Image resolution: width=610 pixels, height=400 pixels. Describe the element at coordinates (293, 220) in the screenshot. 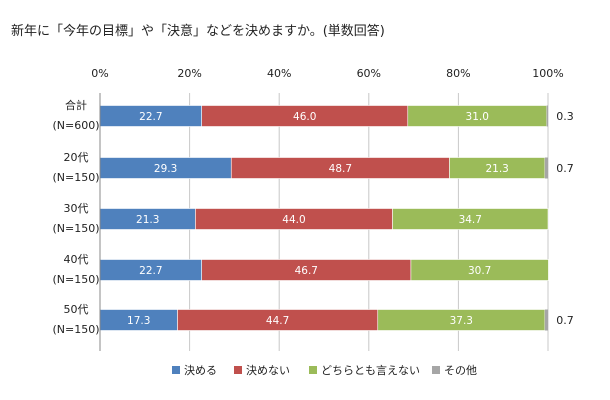

I see `data-label: 44.0` at that location.